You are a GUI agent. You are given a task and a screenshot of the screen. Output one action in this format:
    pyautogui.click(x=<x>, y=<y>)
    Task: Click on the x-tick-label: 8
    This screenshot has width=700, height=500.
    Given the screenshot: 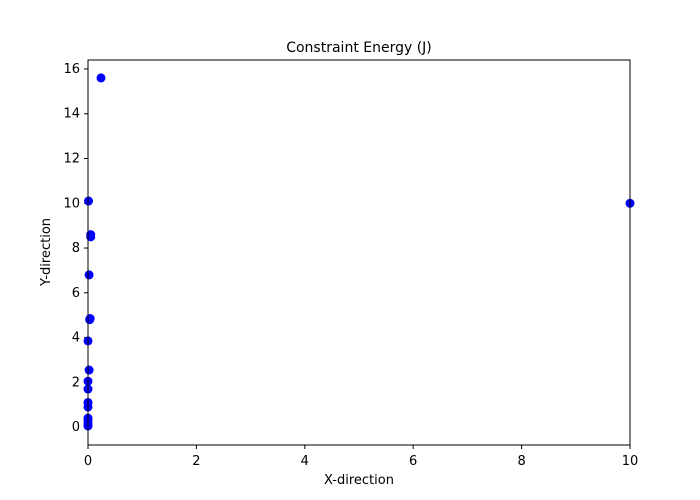 What is the action you would take?
    pyautogui.click(x=521, y=461)
    